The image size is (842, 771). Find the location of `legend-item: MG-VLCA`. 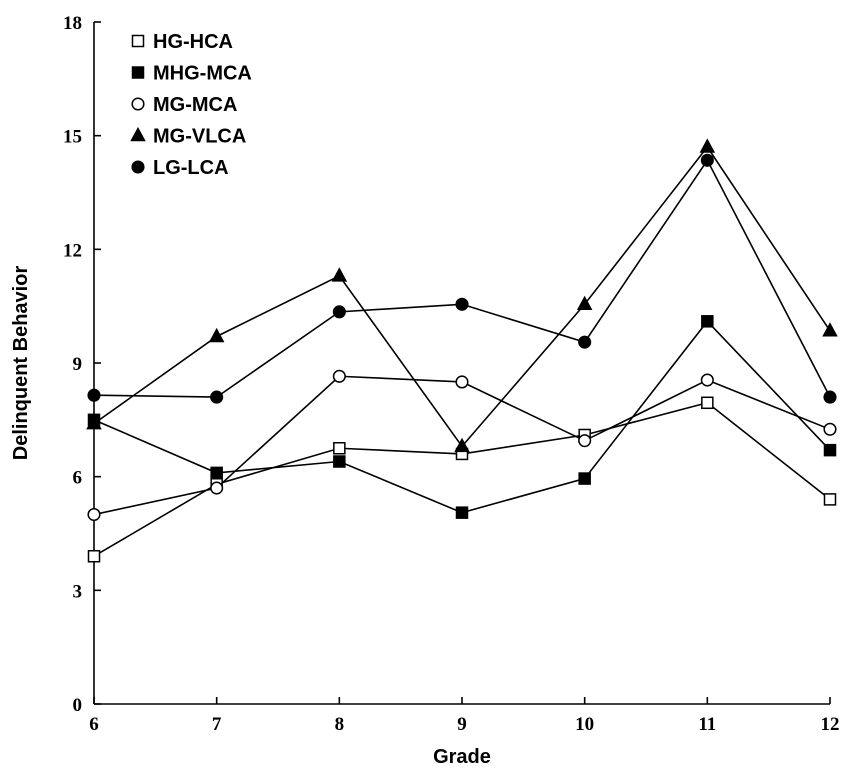

legend-item: MG-VLCA is located at coordinates (188, 137).